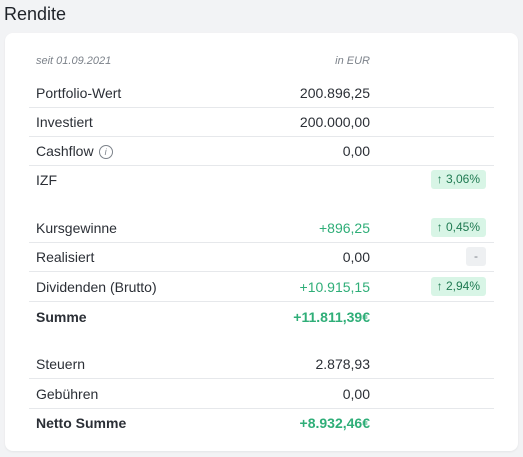 The width and height of the screenshot is (523, 457). I want to click on row-value: +10.915,15, so click(334, 287).